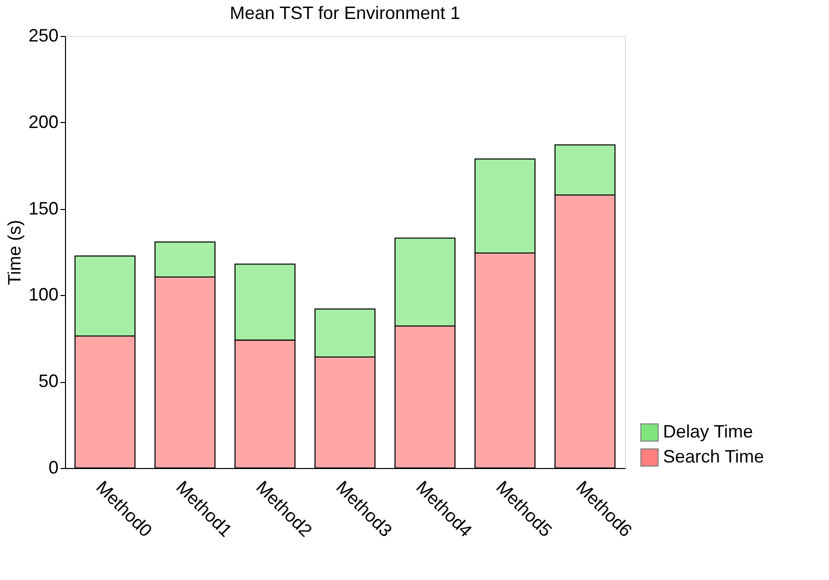 Image resolution: width=829 pixels, height=580 pixels. What do you see at coordinates (345, 13) in the screenshot?
I see `chart-title: Mean TST for Environment 1` at bounding box center [345, 13].